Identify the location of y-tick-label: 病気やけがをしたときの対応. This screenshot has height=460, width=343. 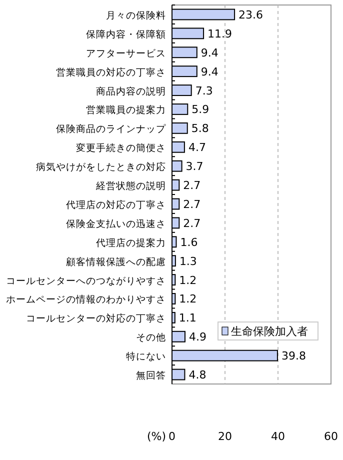
(101, 167).